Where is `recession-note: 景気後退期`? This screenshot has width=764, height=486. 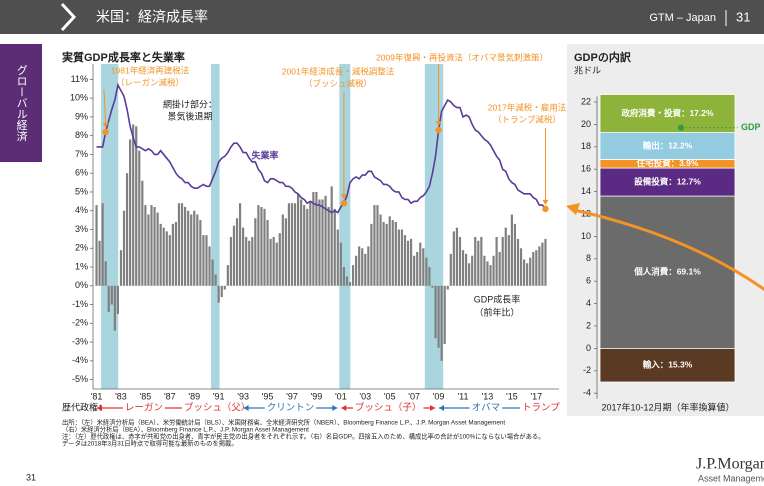 recession-note: 景気後退期 is located at coordinates (189, 115).